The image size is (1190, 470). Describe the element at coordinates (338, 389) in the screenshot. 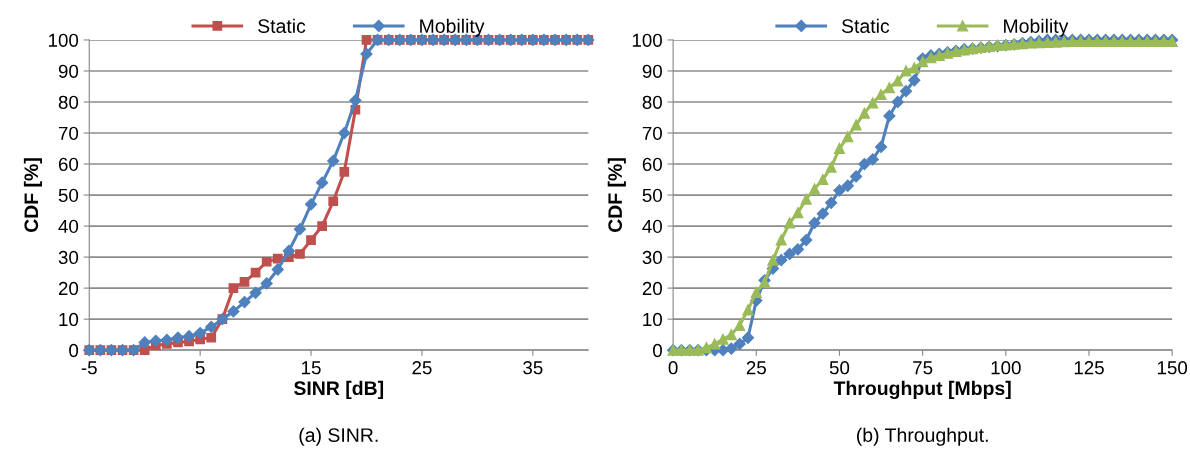

I see `x-axis-title: SINR [dB]` at that location.